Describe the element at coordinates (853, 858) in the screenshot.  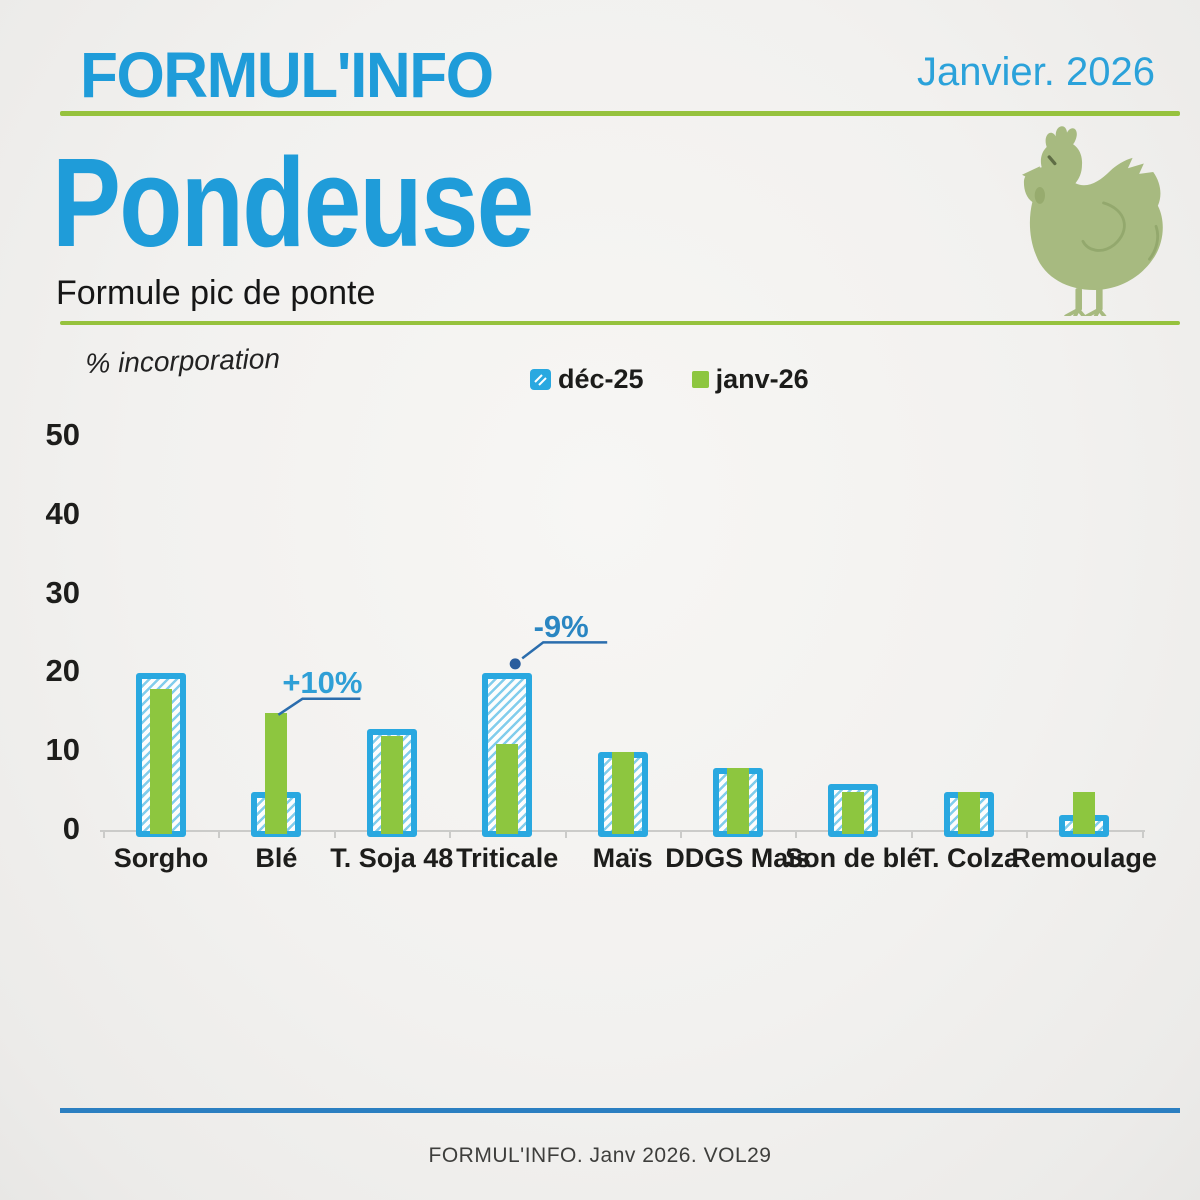
I see `x-axis-category-label: Son de blé` at that location.